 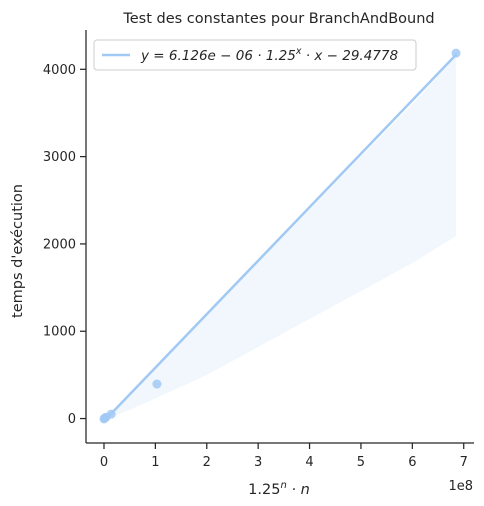 I want to click on x-tick-label: 2, so click(x=207, y=462).